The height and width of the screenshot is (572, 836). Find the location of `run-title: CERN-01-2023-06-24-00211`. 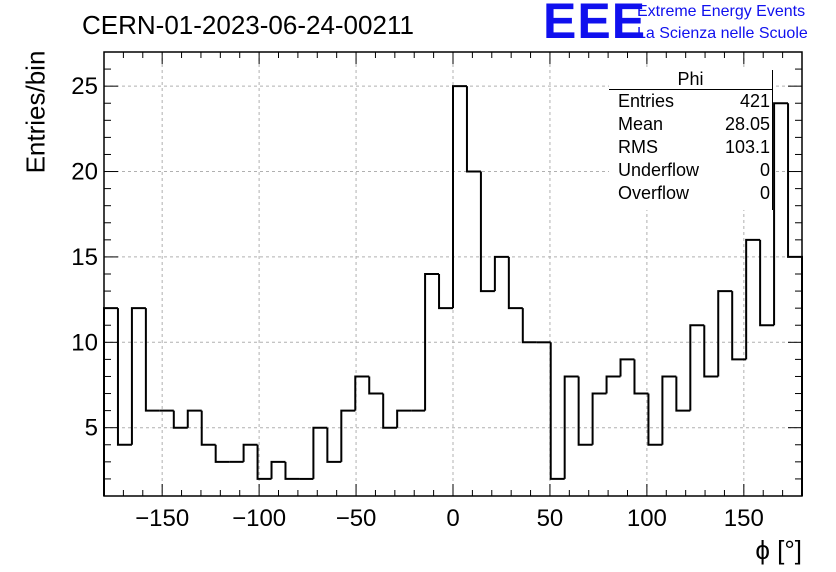

run-title: CERN-01-2023-06-24-00211 is located at coordinates (248, 25).